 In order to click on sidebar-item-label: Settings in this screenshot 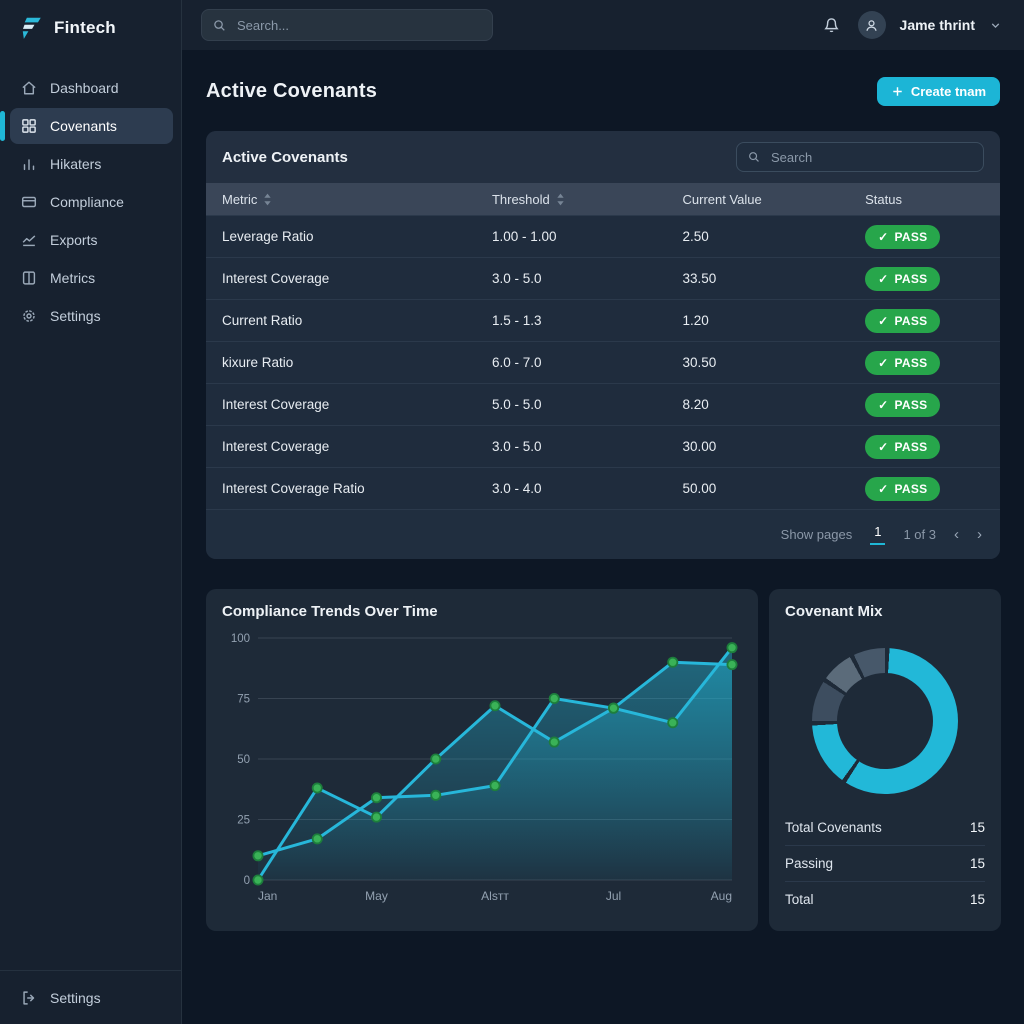, I will do `click(75, 316)`.